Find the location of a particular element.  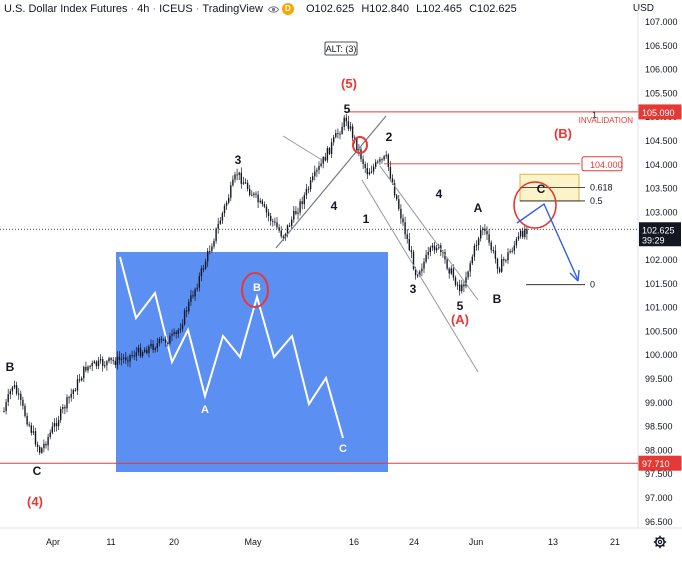

wave-label: 1 is located at coordinates (366, 219).